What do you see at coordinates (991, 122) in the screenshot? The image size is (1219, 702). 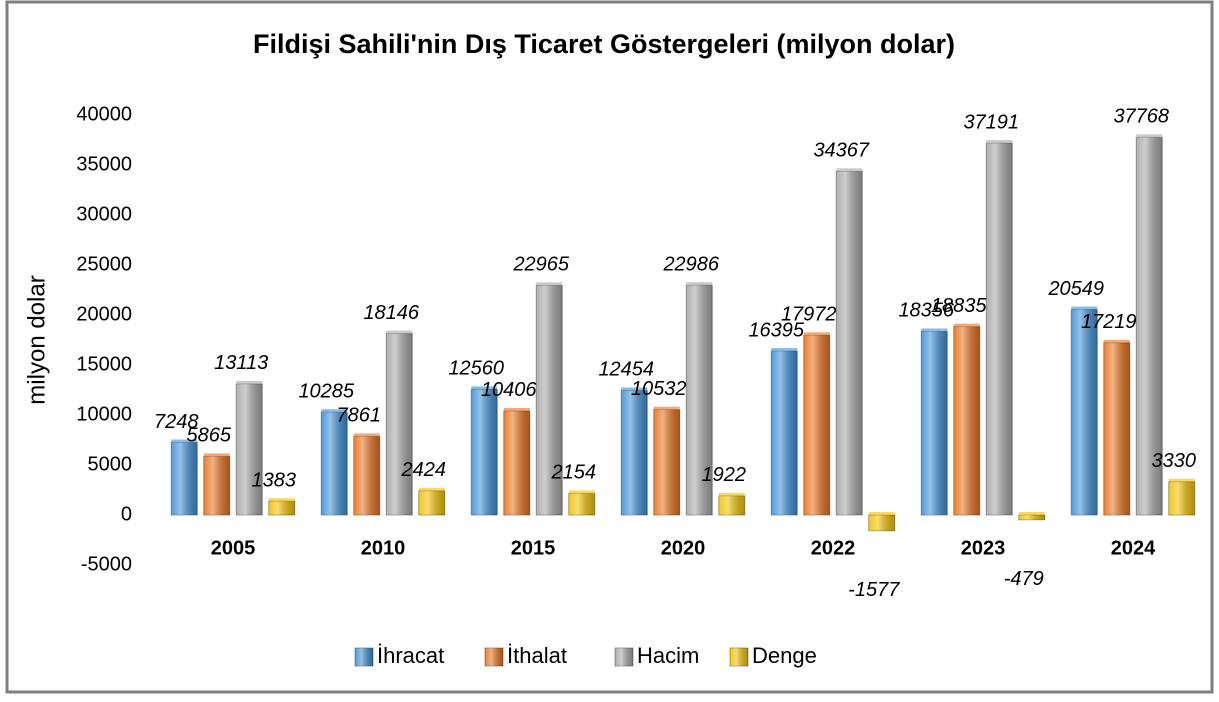 I see `data-label: 37191` at bounding box center [991, 122].